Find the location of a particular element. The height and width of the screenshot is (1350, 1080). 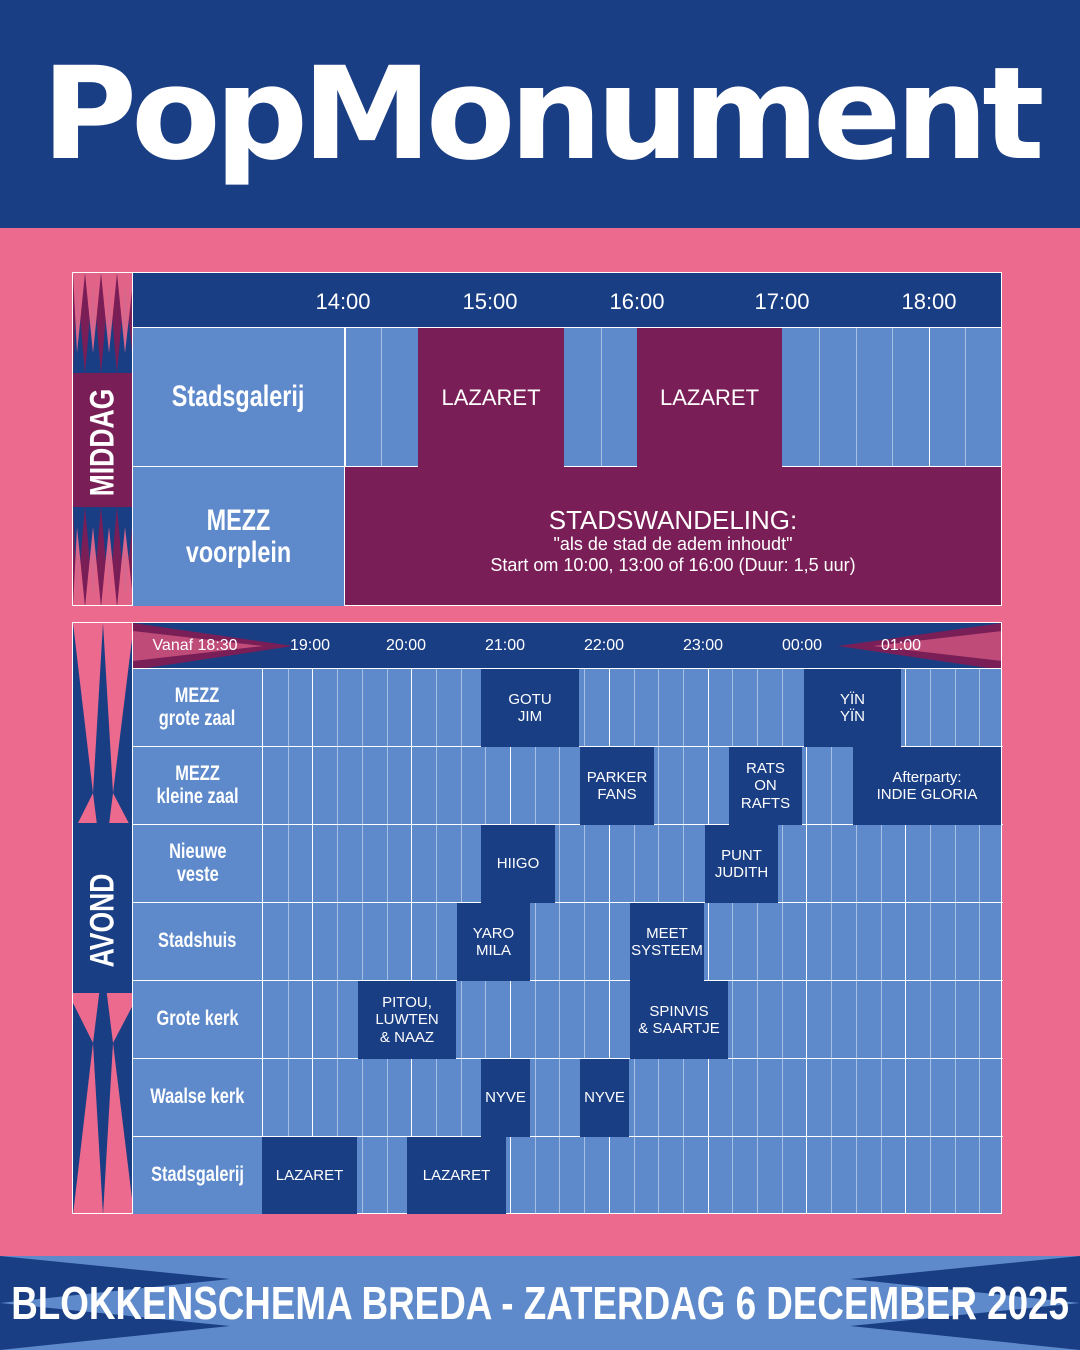

time-label: 16:00 is located at coordinates (637, 301).